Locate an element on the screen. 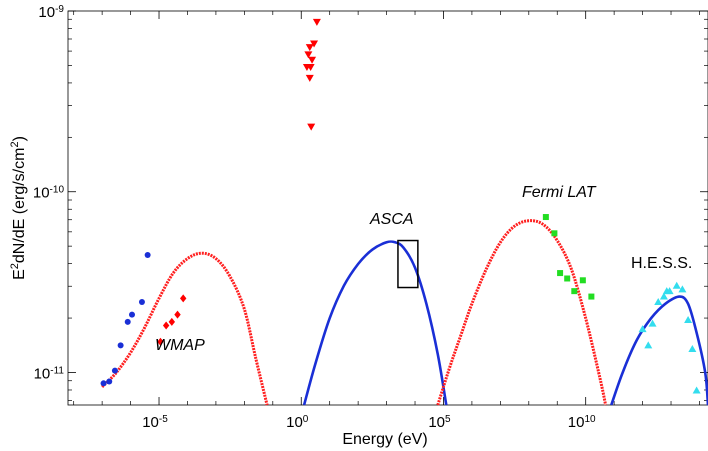 This screenshot has height=451, width=708. annotation-wmap: WMAP is located at coordinates (180, 345).